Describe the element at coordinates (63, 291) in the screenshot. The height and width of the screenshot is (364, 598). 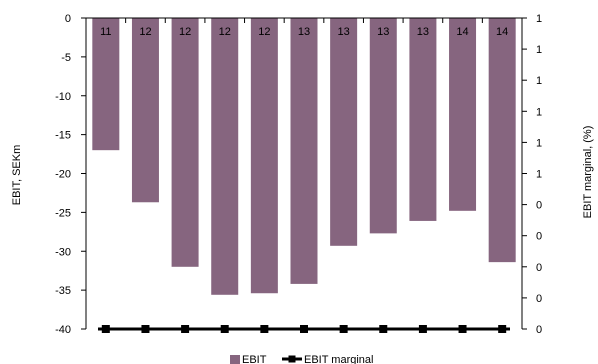
I see `left-tick-label: -35` at that location.